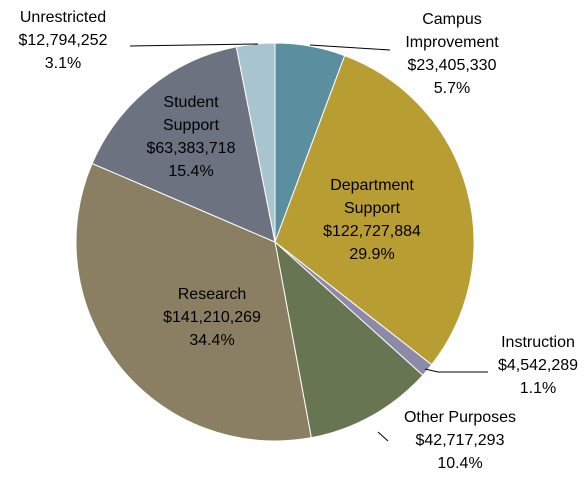 The width and height of the screenshot is (587, 479). Describe the element at coordinates (372, 231) in the screenshot. I see `slice-value: $122,727,884` at that location.